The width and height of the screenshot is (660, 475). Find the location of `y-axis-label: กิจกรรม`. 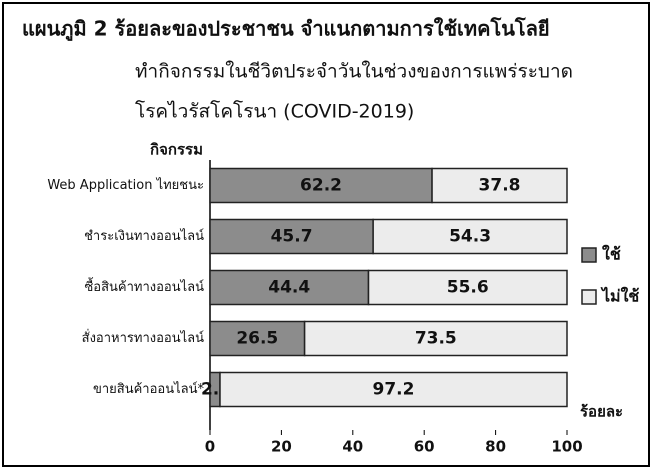

y-axis-label: กิจกรรม is located at coordinates (176, 150).